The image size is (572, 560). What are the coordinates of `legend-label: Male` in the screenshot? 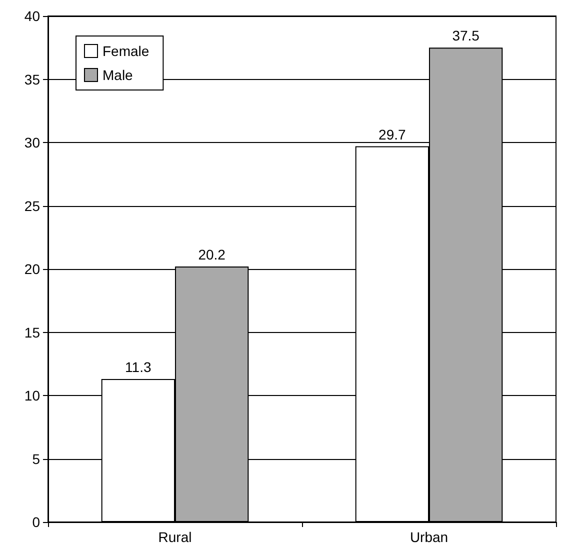 It's located at (118, 75).